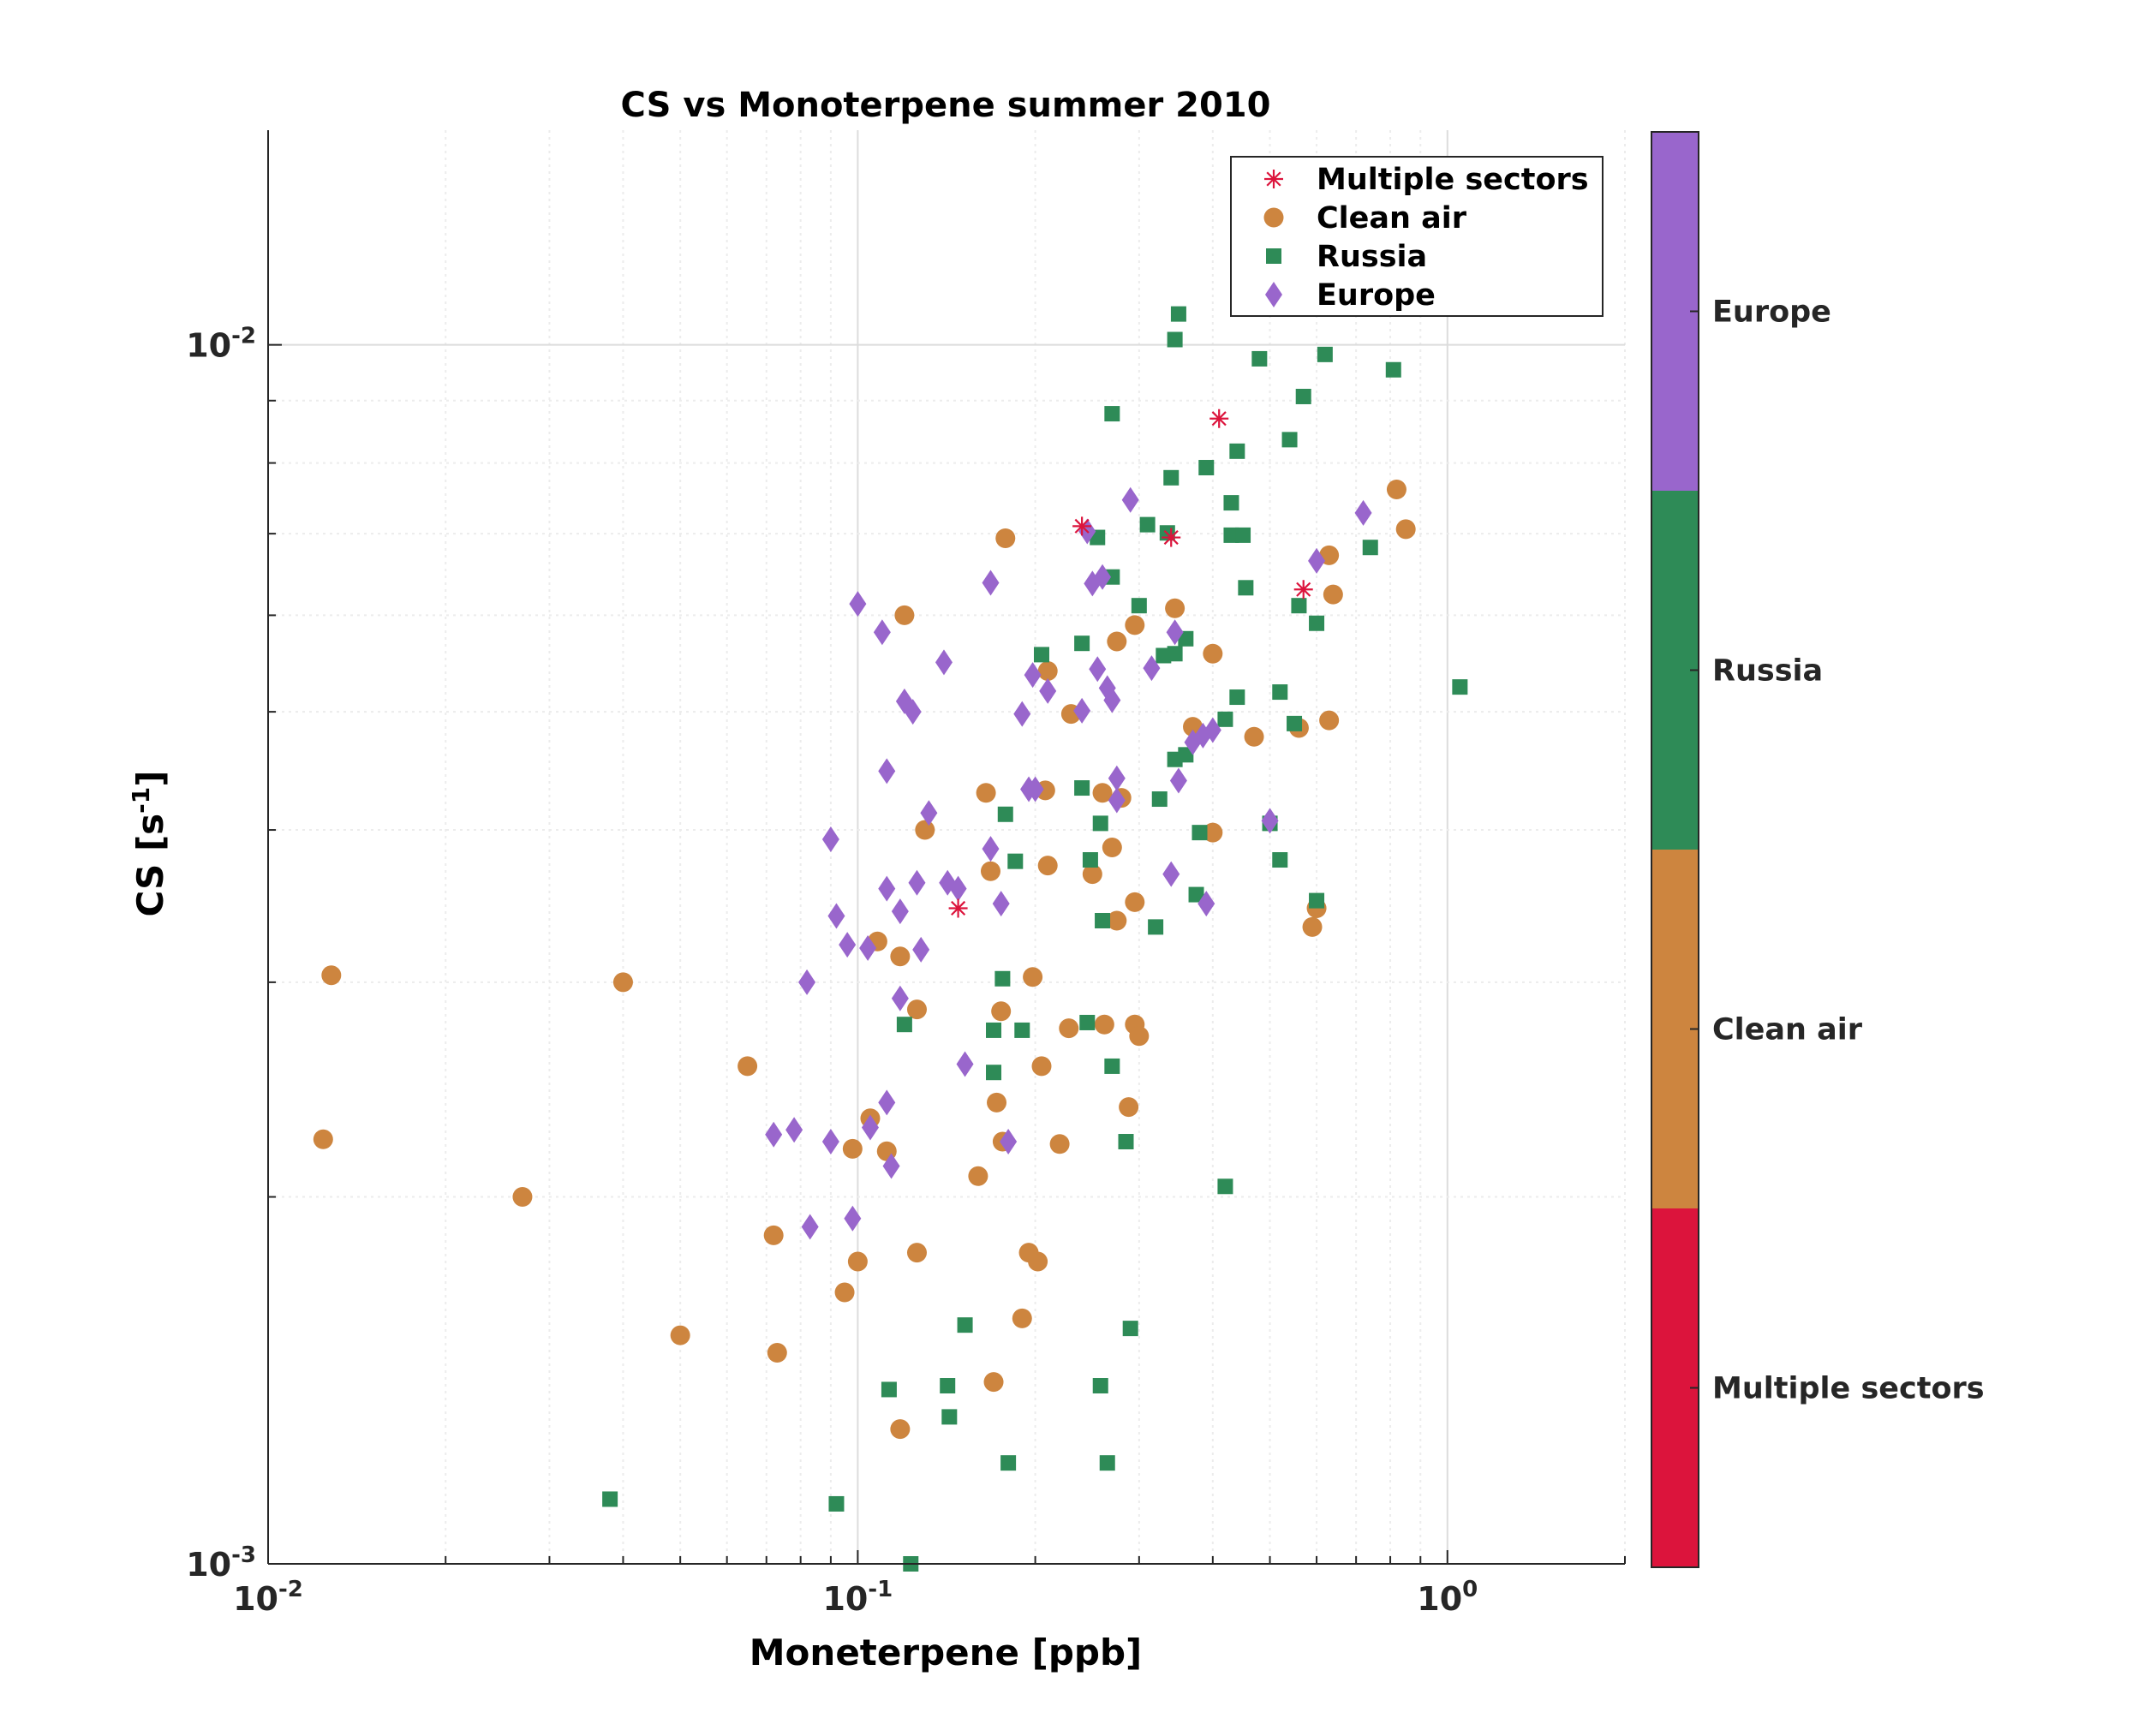 The image size is (2156, 1736). I want to click on legend-entry: Multiple sectors, so click(1426, 180).